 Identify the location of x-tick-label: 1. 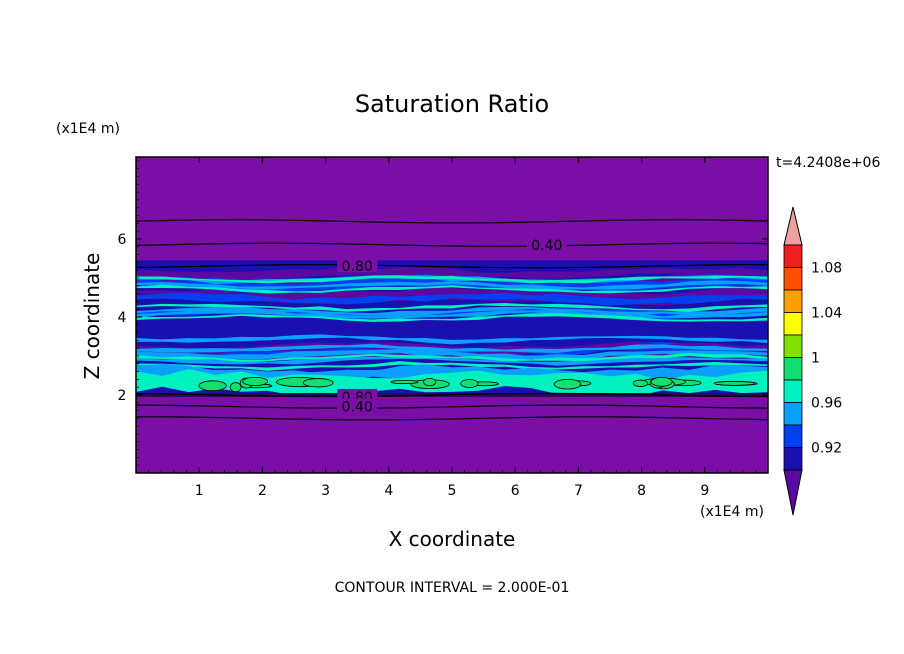
(199, 491).